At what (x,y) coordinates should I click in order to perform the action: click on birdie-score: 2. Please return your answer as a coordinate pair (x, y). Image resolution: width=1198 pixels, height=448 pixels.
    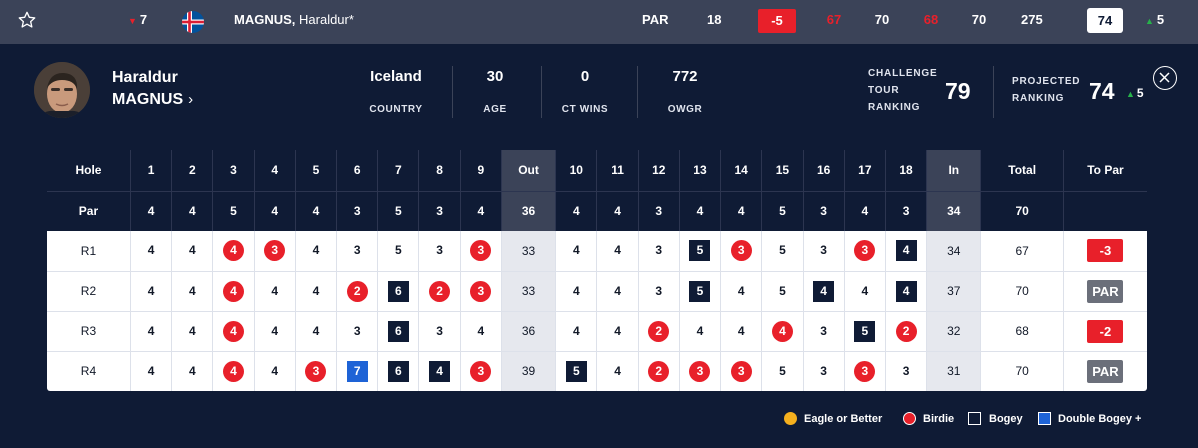
    Looking at the image, I should click on (440, 291).